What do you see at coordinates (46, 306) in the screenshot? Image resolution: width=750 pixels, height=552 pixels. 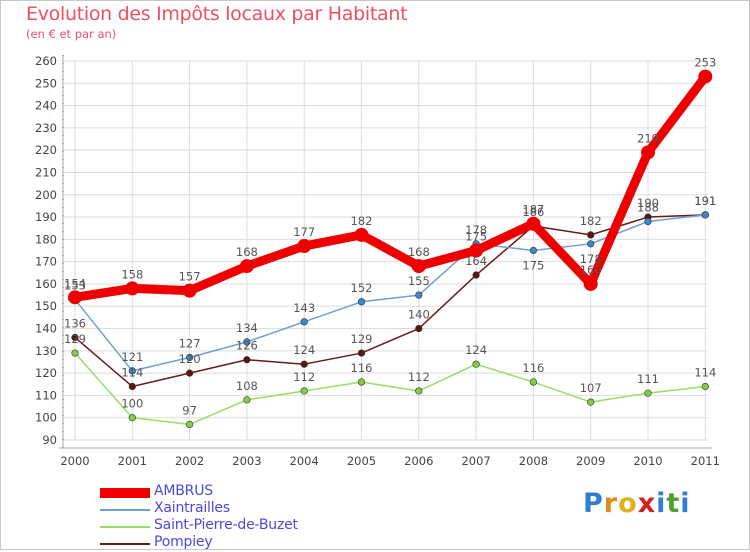 I see `y-tick-label: 150` at bounding box center [46, 306].